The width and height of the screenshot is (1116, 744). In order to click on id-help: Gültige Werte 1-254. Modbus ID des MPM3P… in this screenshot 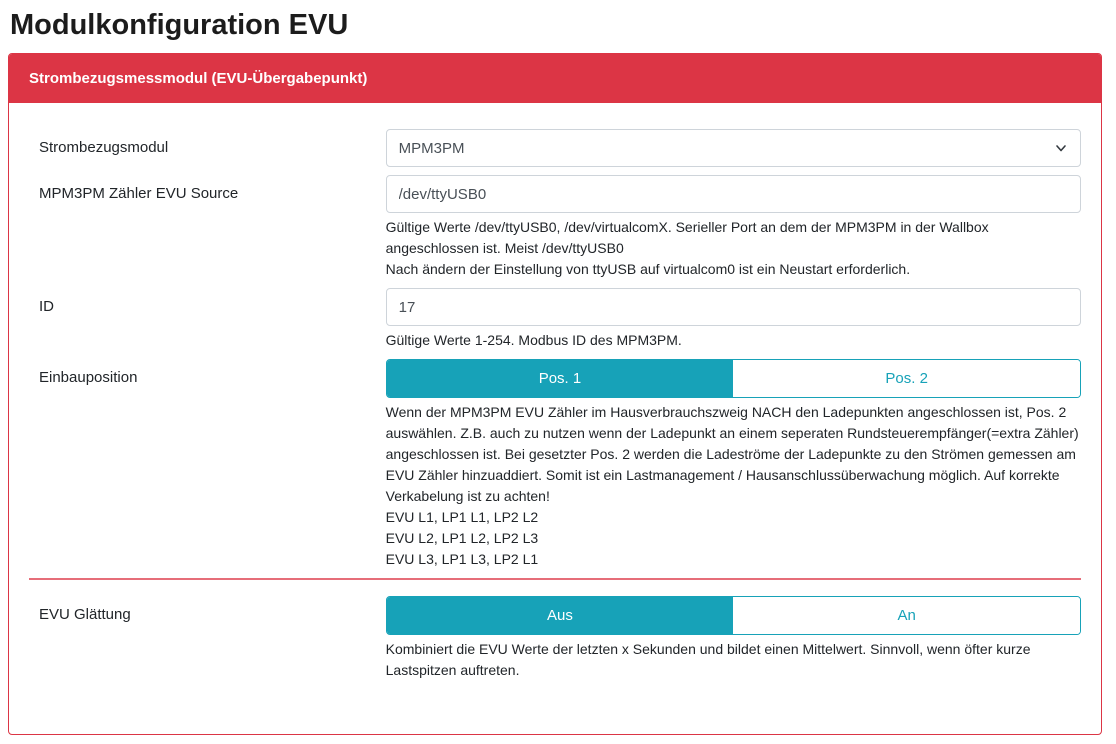, I will do `click(533, 340)`.